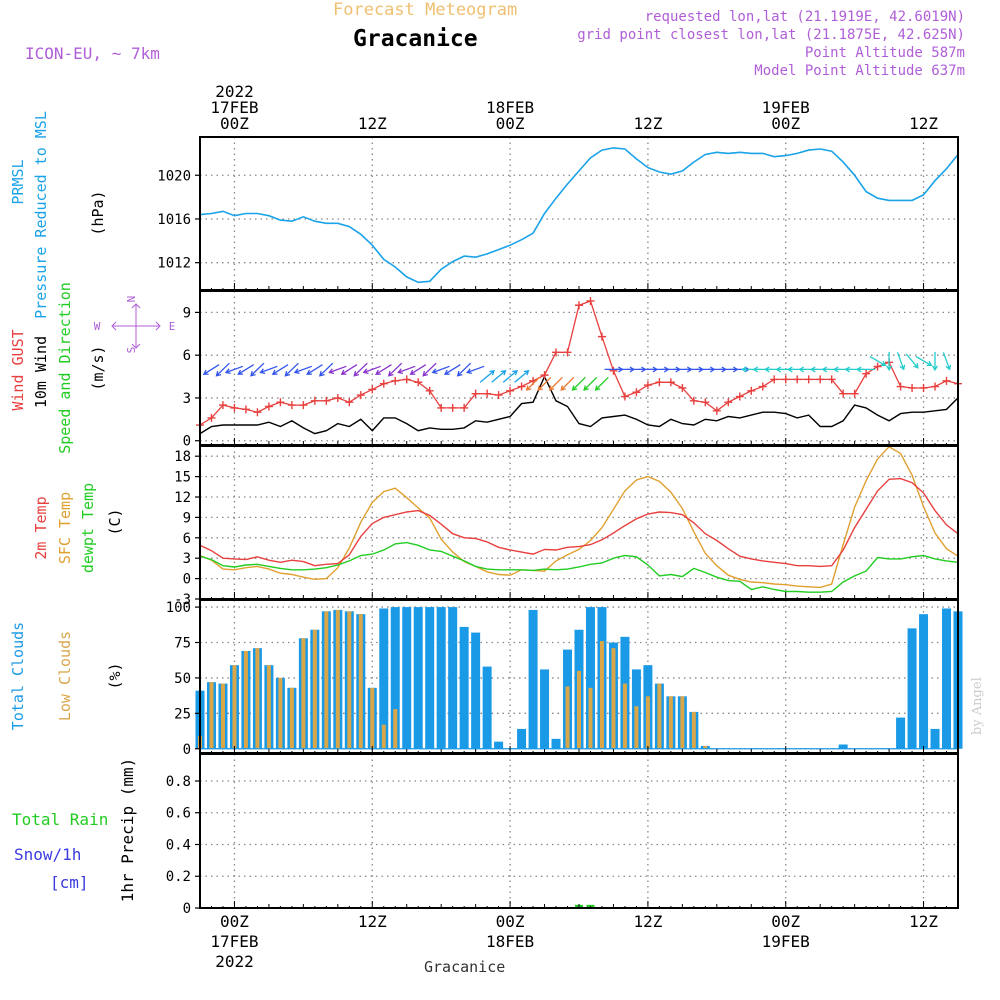 The height and width of the screenshot is (1000, 1000). I want to click on y-tick-label: 100, so click(178, 608).